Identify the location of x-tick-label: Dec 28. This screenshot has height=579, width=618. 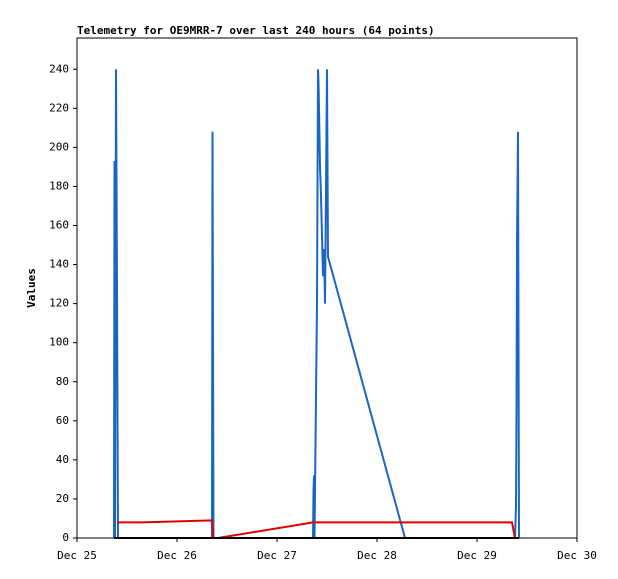
(377, 555).